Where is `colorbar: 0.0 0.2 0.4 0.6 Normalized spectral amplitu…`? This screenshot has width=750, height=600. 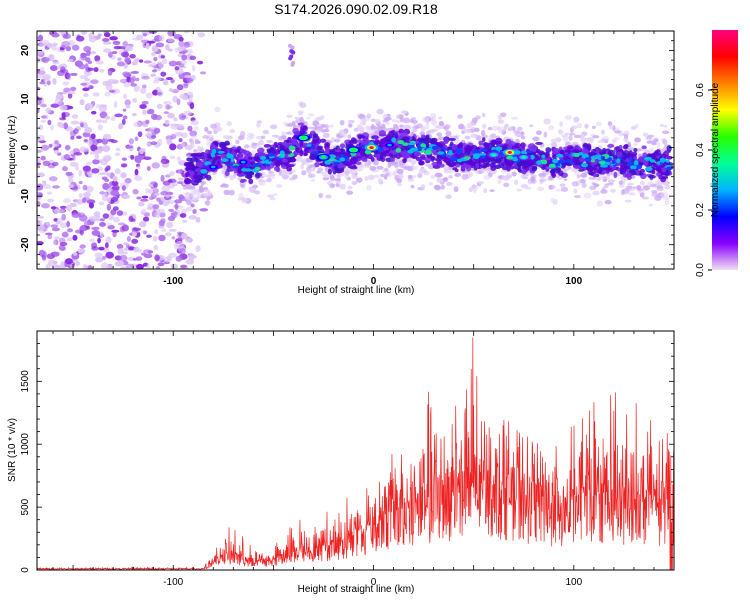
colorbar: 0.0 0.2 0.4 0.6 Normalized spectral amplitu… is located at coordinates (716, 153).